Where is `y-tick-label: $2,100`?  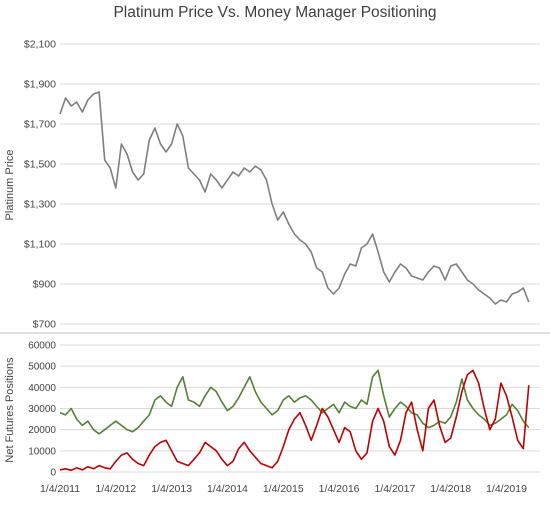
y-tick-label: $2,100 is located at coordinates (40, 45).